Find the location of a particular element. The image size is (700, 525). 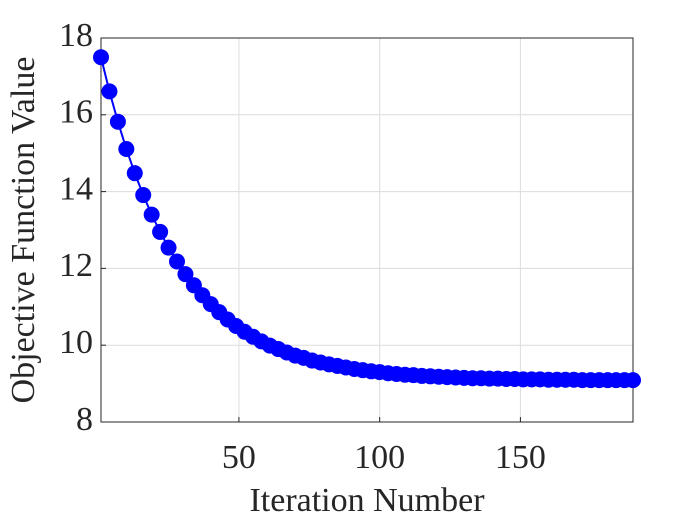

y-tick-label: 10 is located at coordinates (76, 342).